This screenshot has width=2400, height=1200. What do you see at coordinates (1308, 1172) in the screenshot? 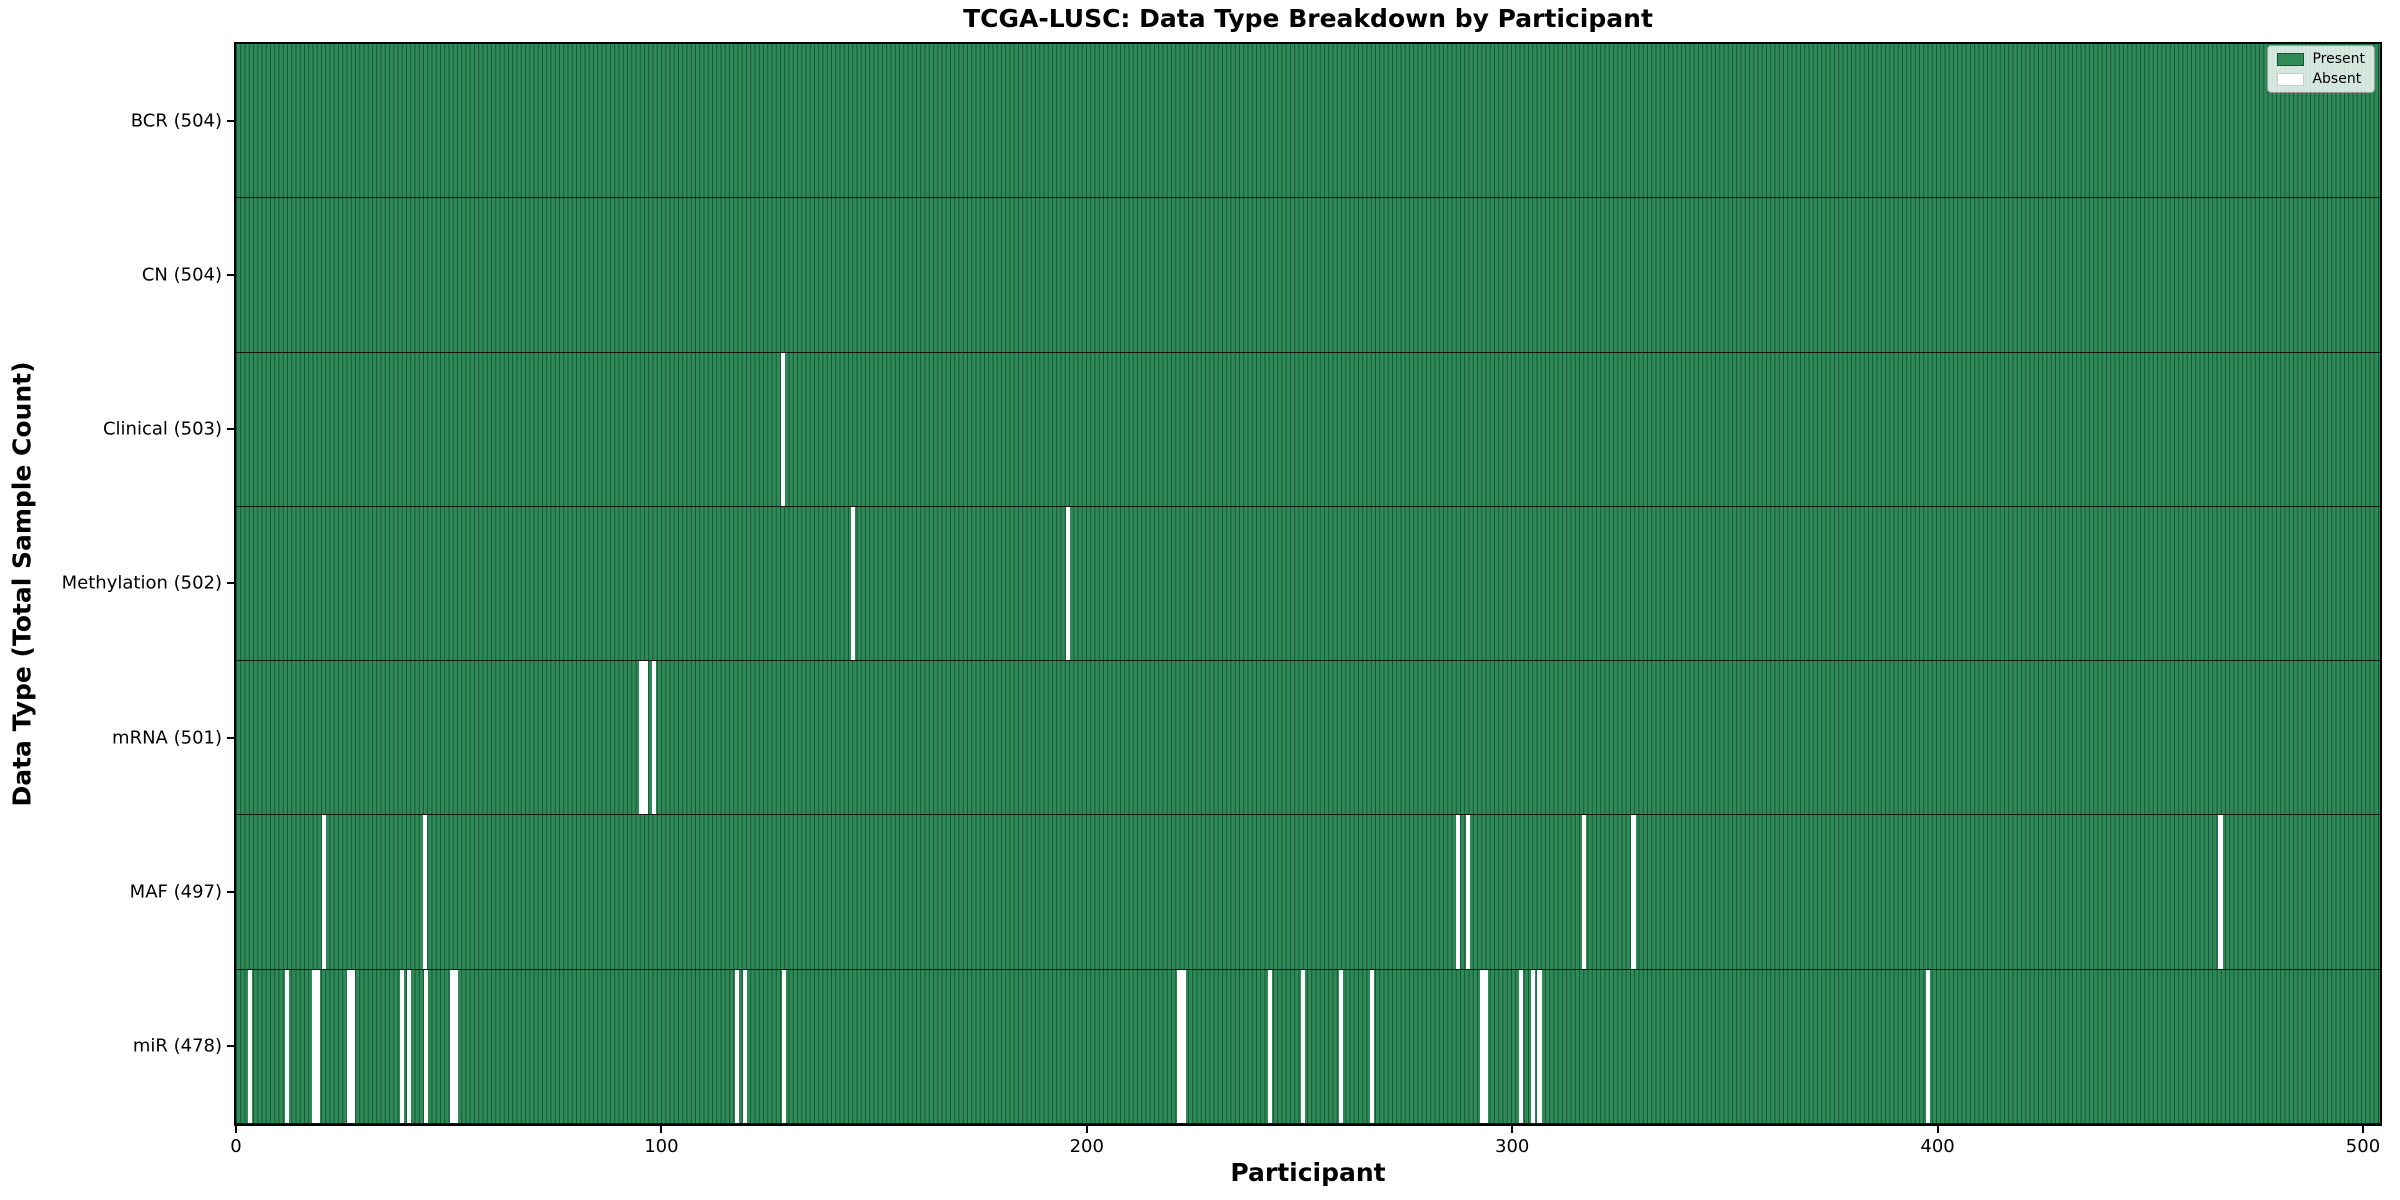
I see `x-axis-title: Participant` at bounding box center [1308, 1172].